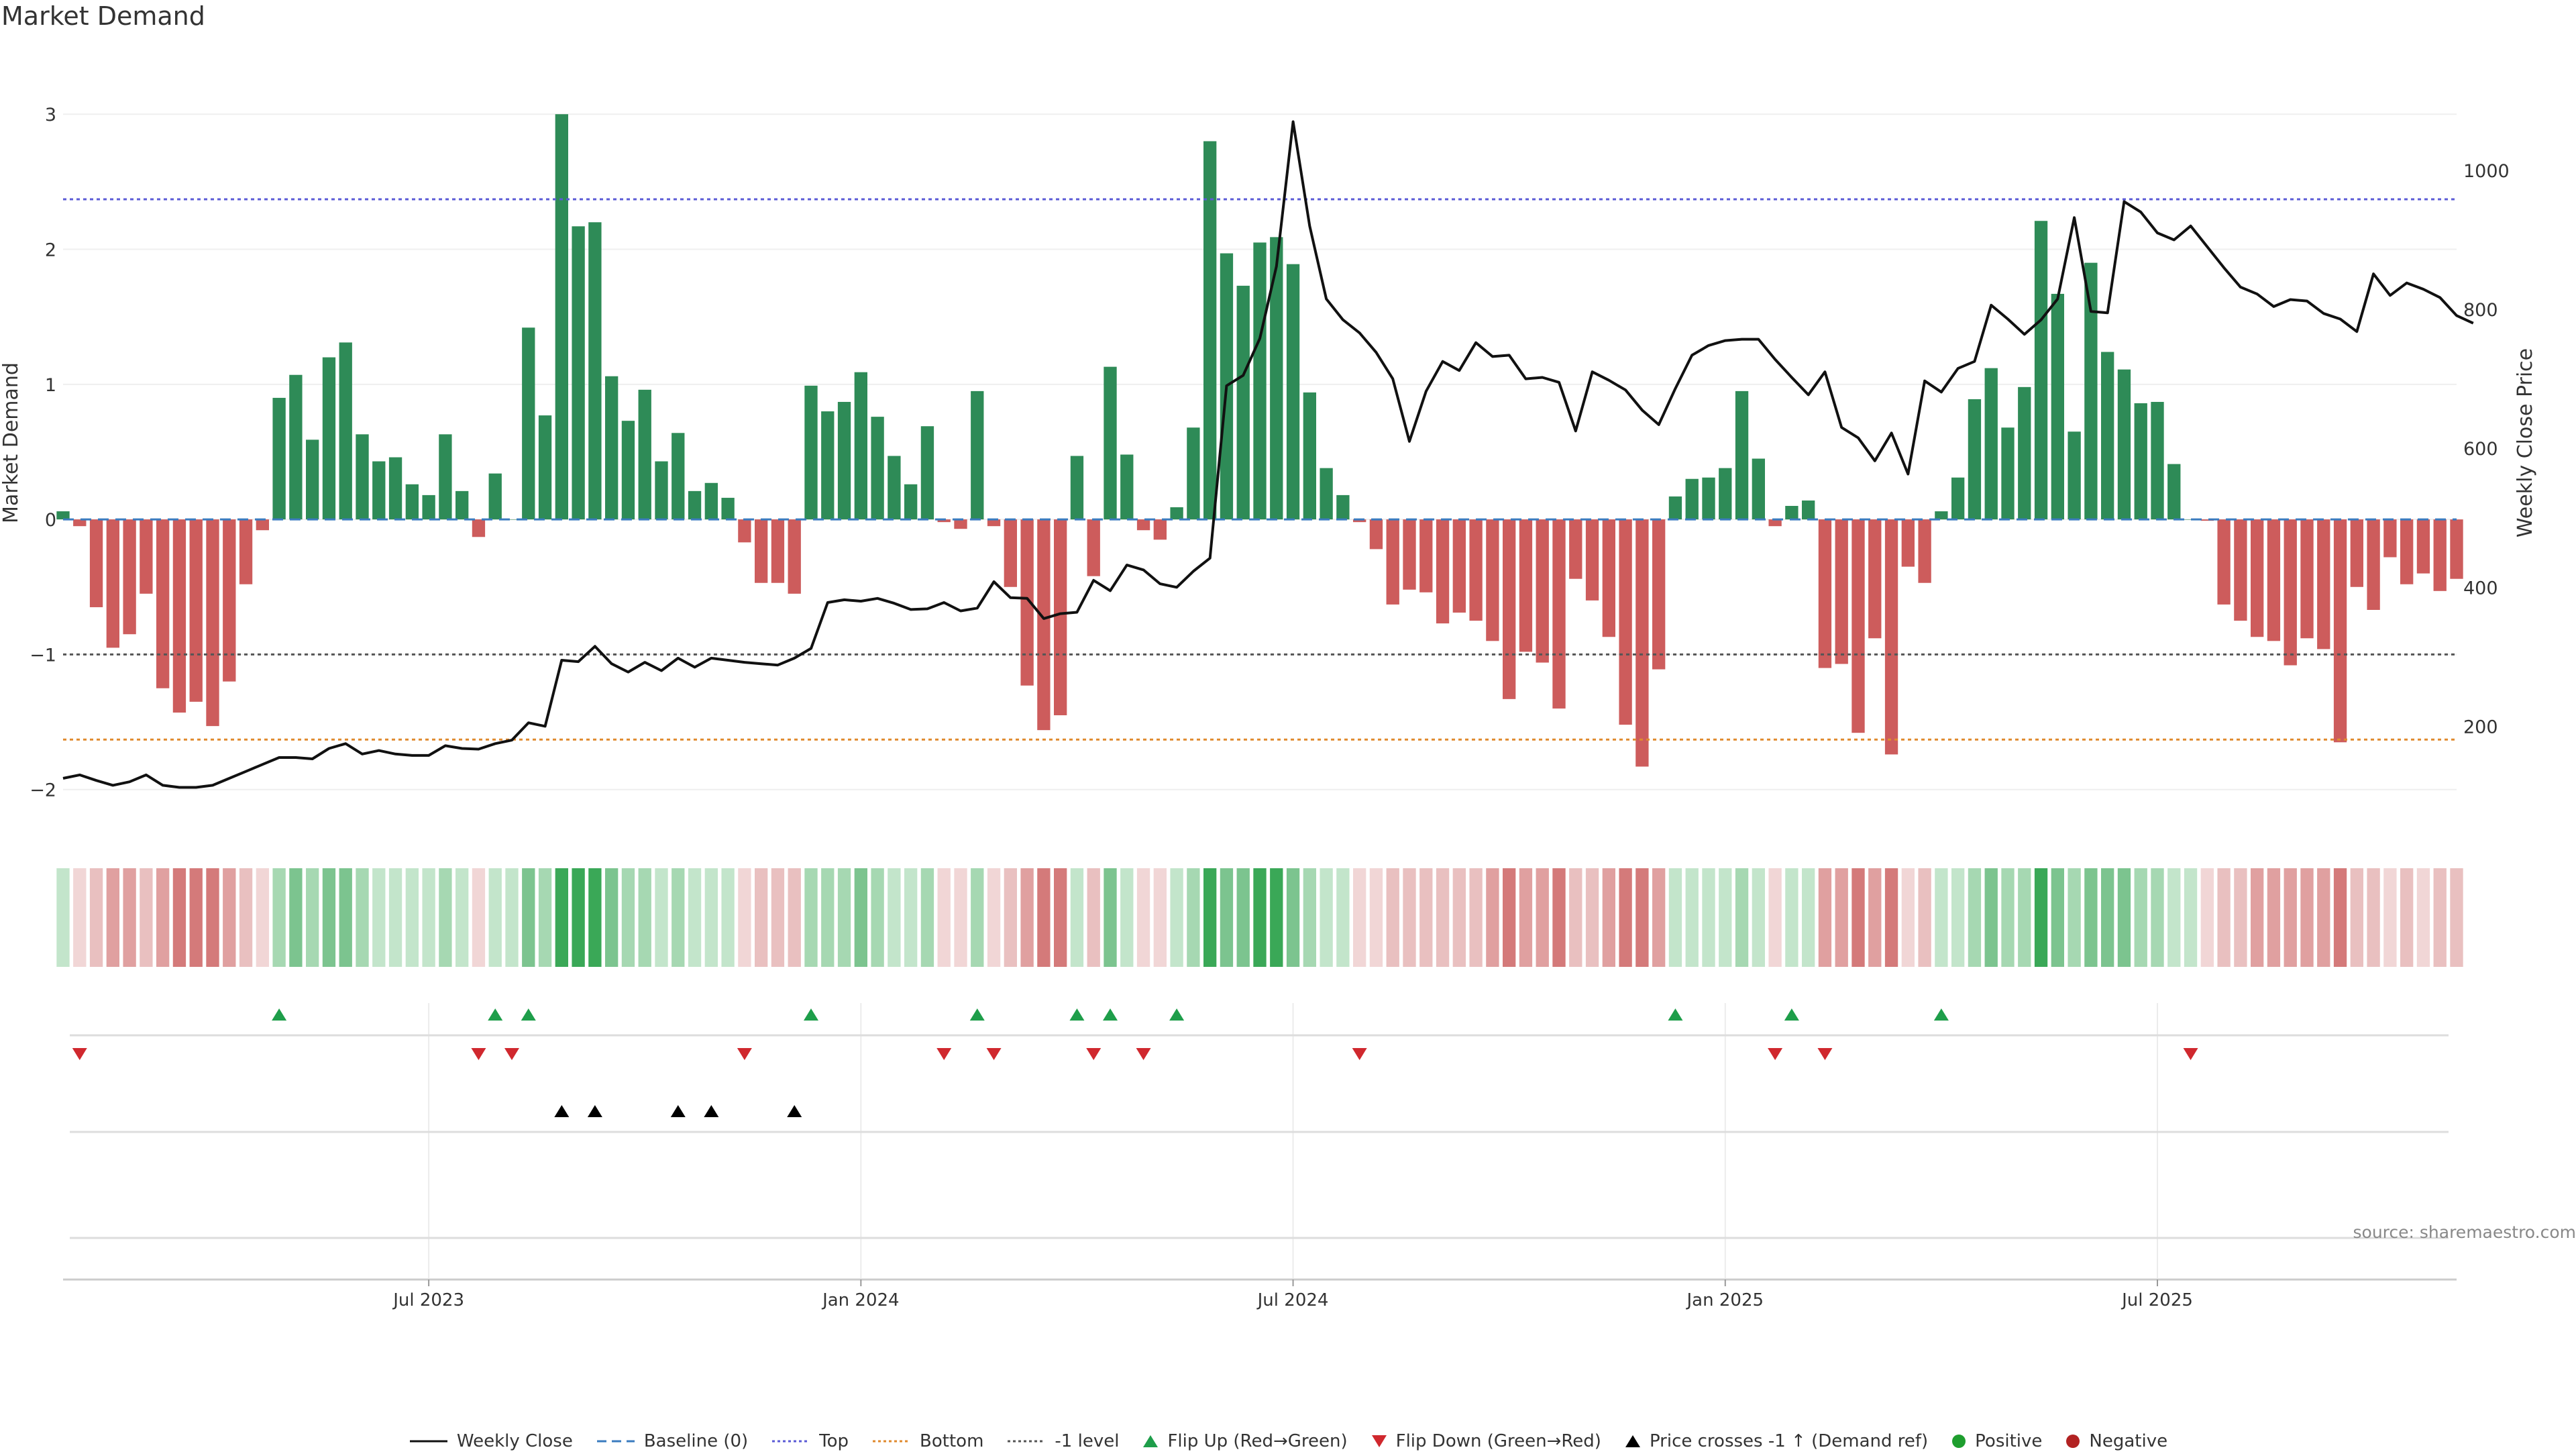 The height and width of the screenshot is (1456, 2576). Describe the element at coordinates (616, 1442) in the screenshot. I see `line-dash-blue-icon` at that location.